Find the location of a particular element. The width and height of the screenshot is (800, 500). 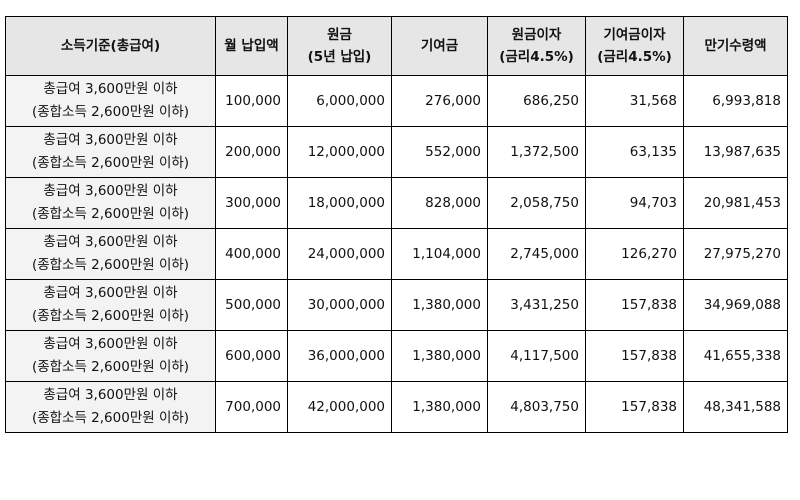

maturity-cell: 34,969,088 is located at coordinates (735, 305).